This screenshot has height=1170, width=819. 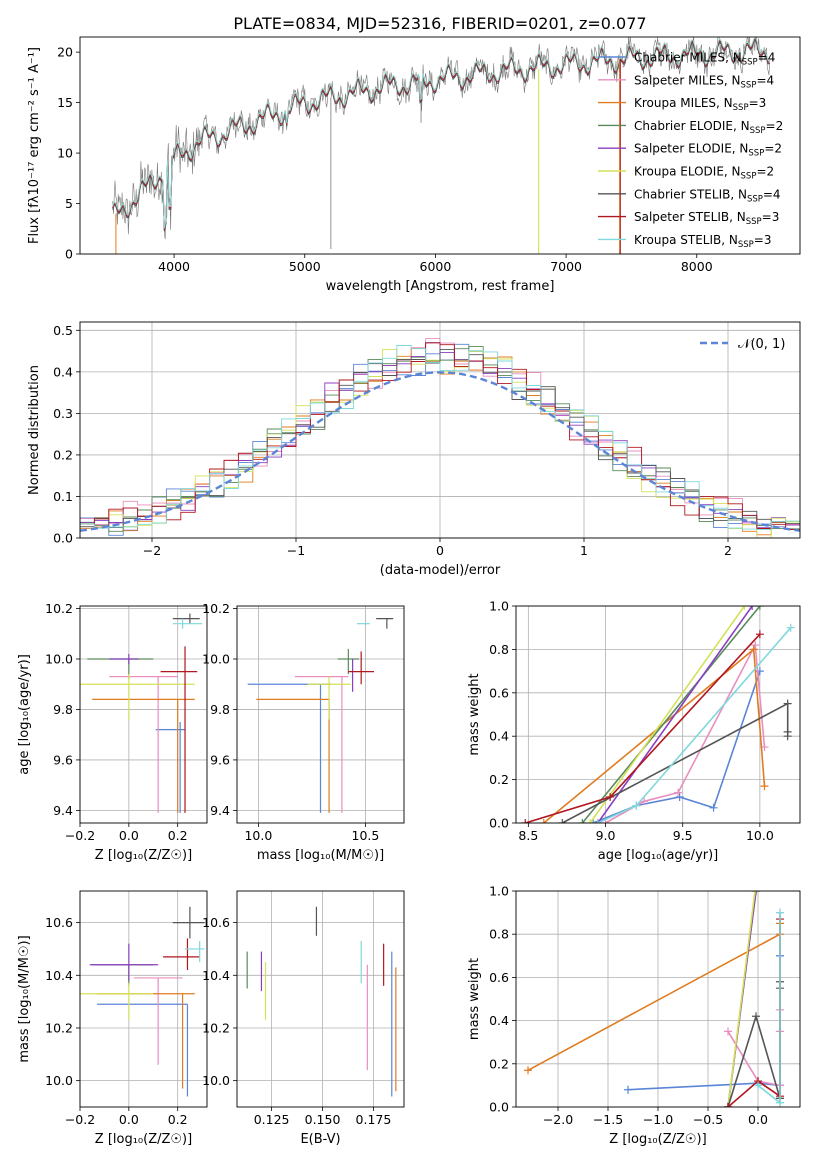 What do you see at coordinates (728, 550) in the screenshot?
I see `x-tick-label: 2` at bounding box center [728, 550].